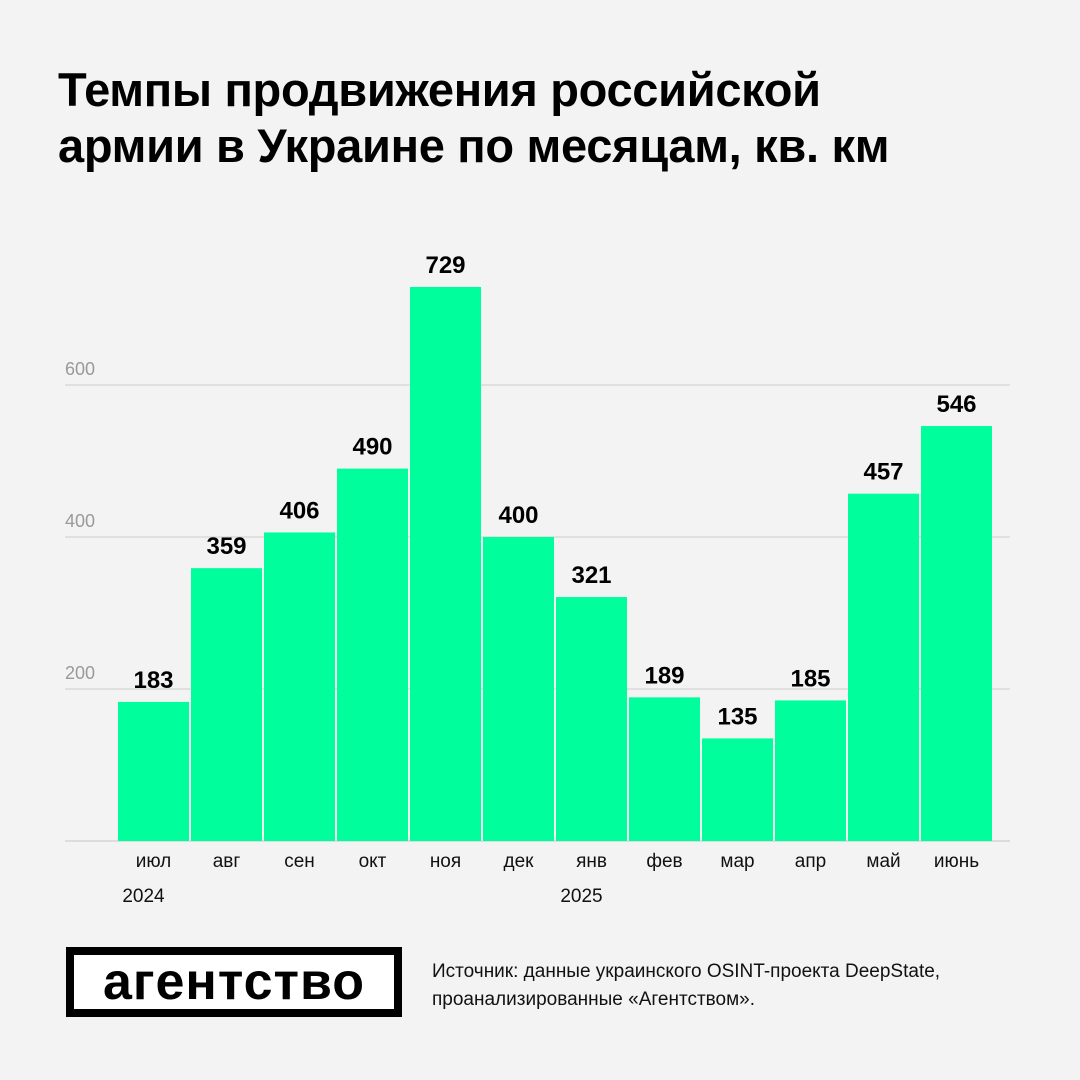  Describe the element at coordinates (810, 861) in the screenshot. I see `x-tick-label: апр` at that location.